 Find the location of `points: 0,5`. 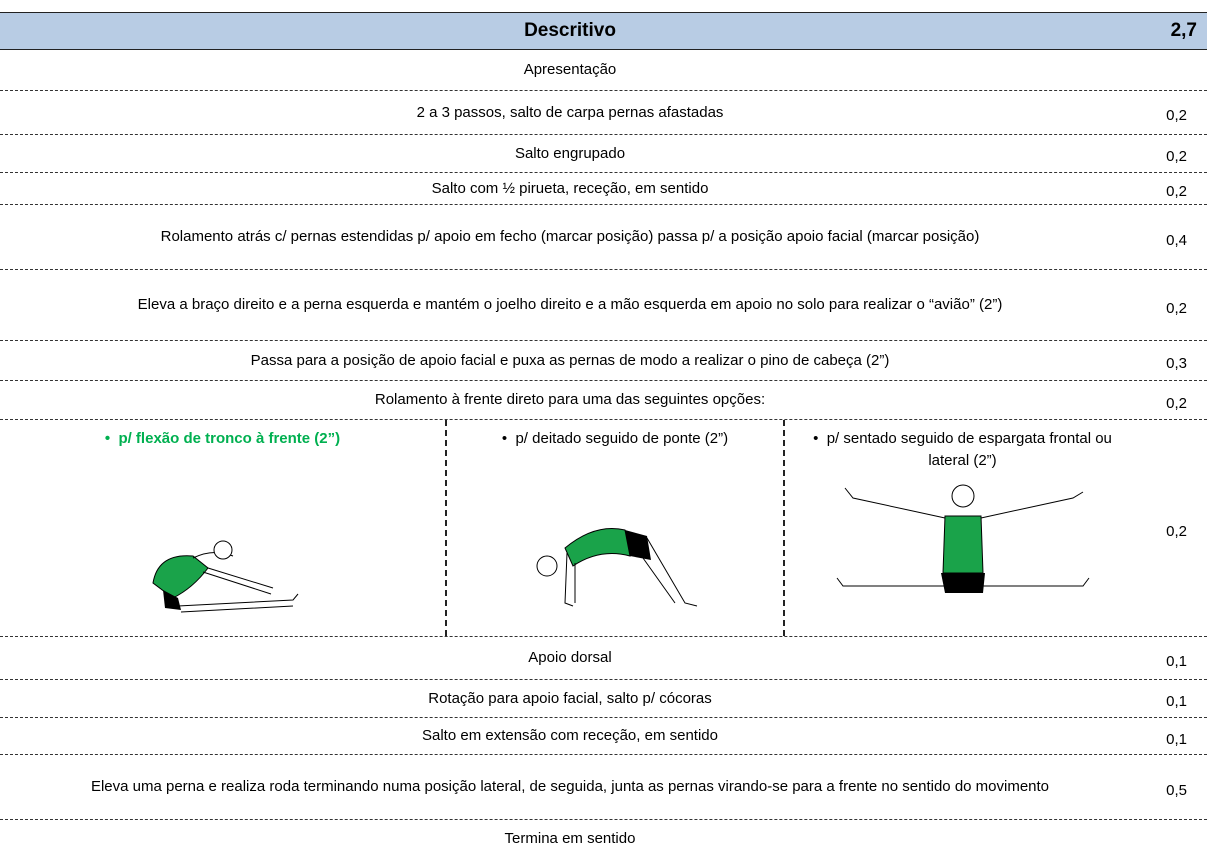

points: 0,5 is located at coordinates (1176, 790).